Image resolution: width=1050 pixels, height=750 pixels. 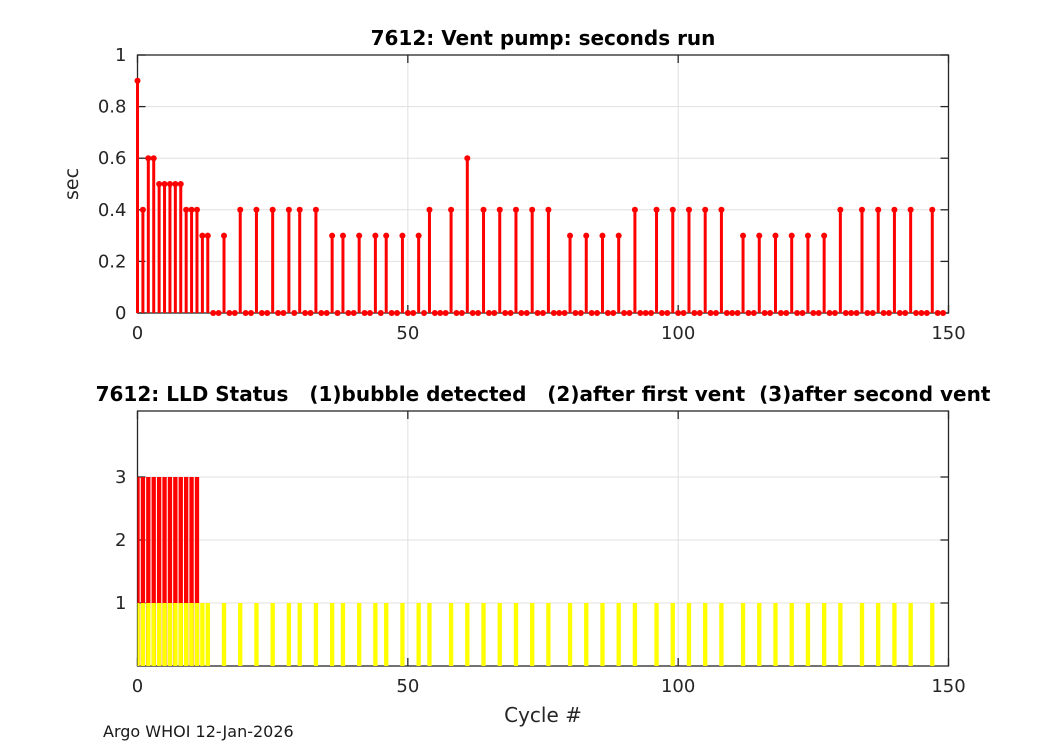 I want to click on top-chart-title: 7612: Vent pump: seconds run, so click(x=543, y=38).